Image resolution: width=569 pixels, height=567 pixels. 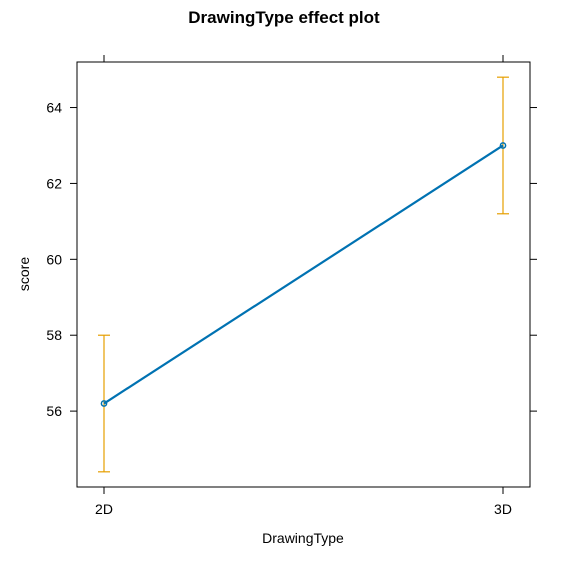 What do you see at coordinates (503, 509) in the screenshot?
I see `x-tick-label: 3D` at bounding box center [503, 509].